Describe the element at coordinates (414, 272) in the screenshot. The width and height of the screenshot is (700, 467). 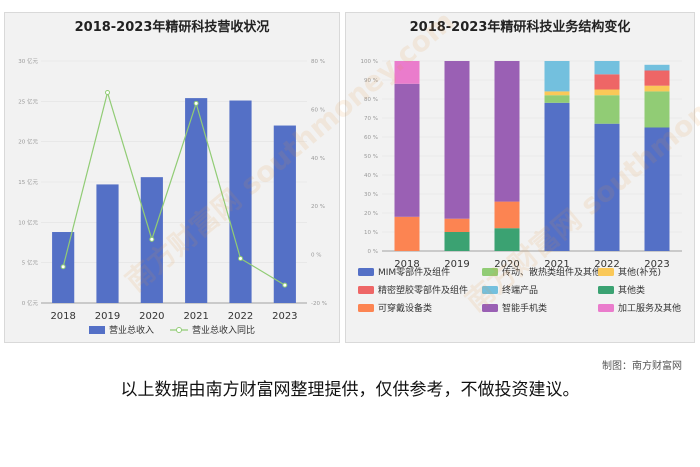
I see `legend-label: MIM零部件及组件` at that location.